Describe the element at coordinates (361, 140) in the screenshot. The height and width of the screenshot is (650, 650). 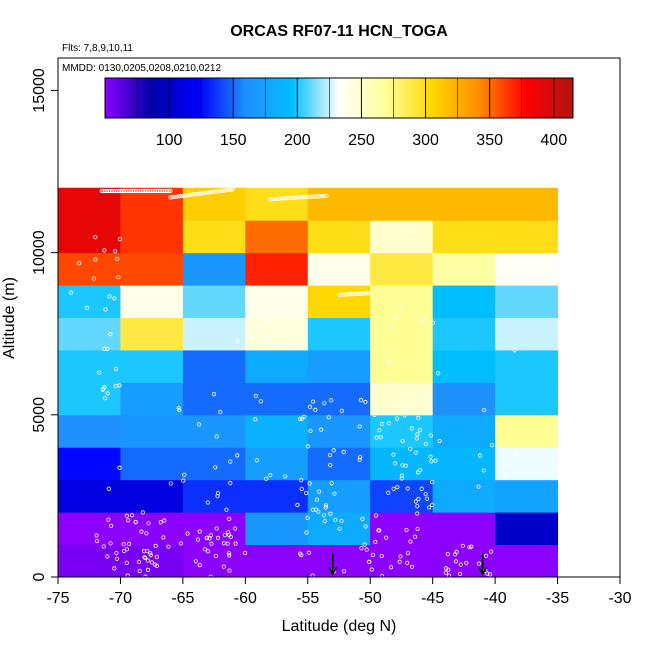
I see `colorbar-tick-label: 250` at that location.